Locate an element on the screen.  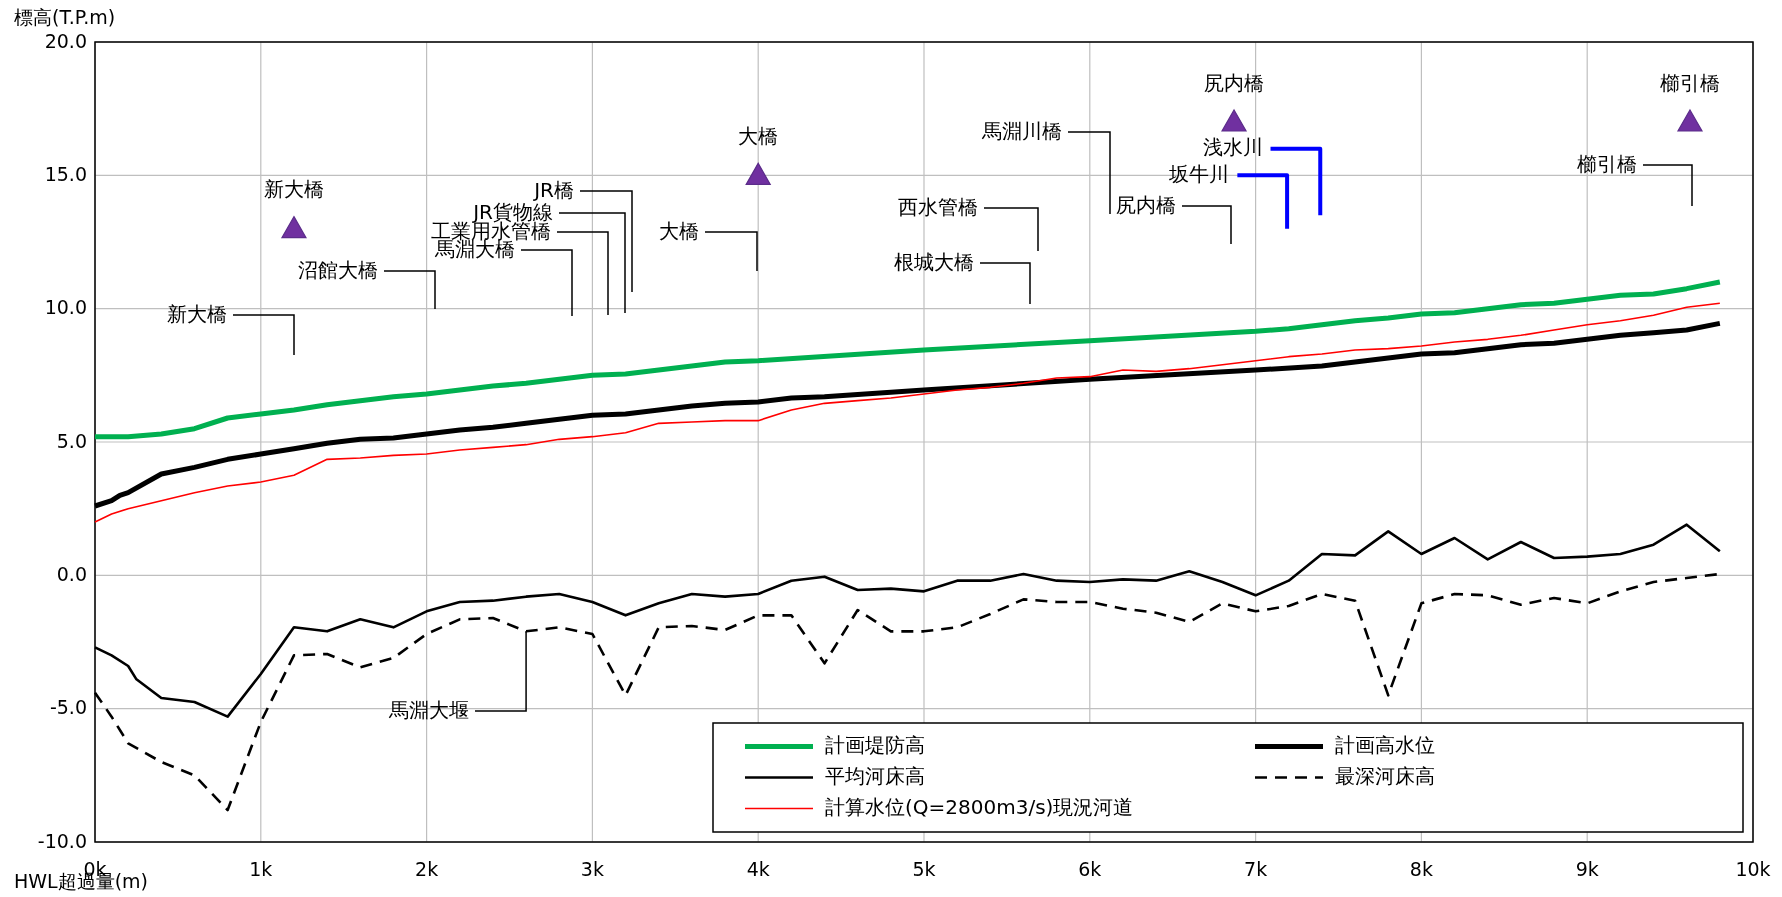
x-tick-label: 10k is located at coordinates (1753, 868).